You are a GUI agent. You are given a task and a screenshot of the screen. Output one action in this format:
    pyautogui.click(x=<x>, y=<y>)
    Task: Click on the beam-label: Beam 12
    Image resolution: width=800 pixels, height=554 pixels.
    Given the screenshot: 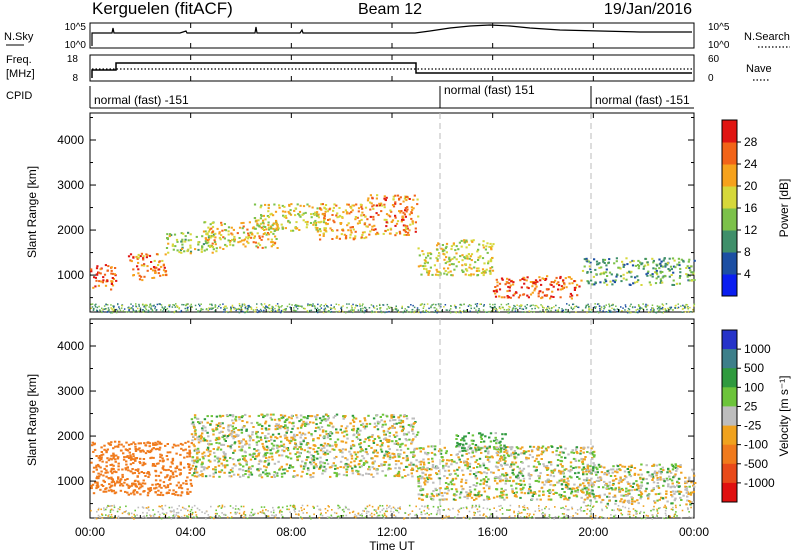 What is the action you would take?
    pyautogui.click(x=390, y=9)
    